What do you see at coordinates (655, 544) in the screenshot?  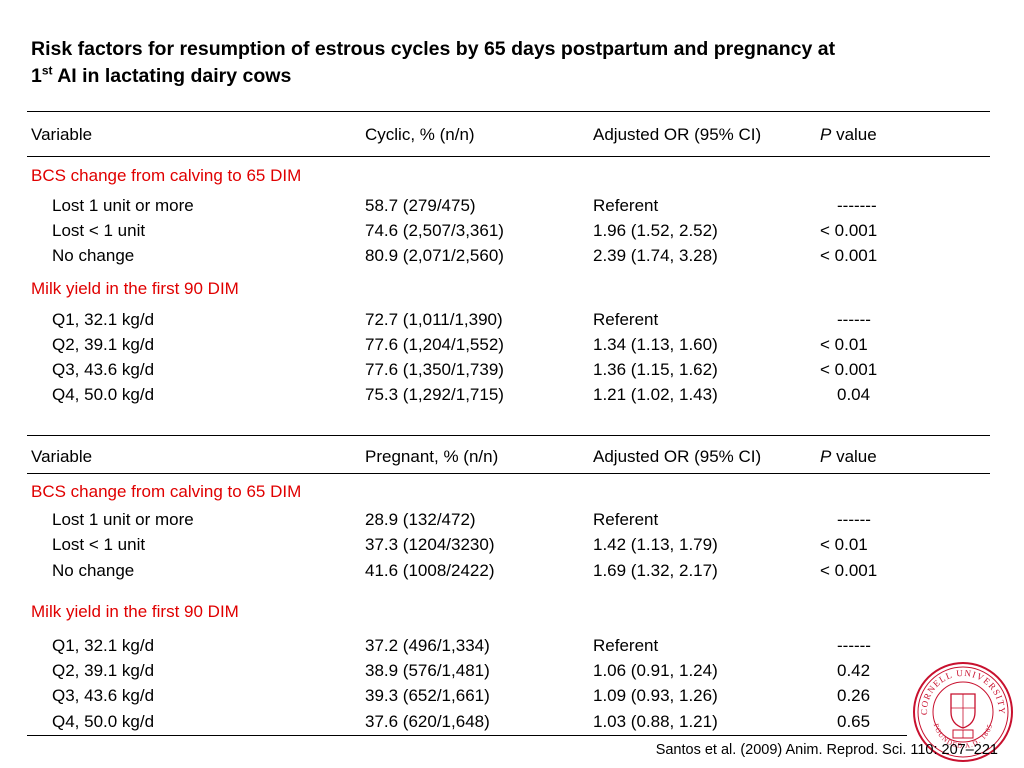 I see `cell-or: 1.42 (1.13, 1.79)` at bounding box center [655, 544].